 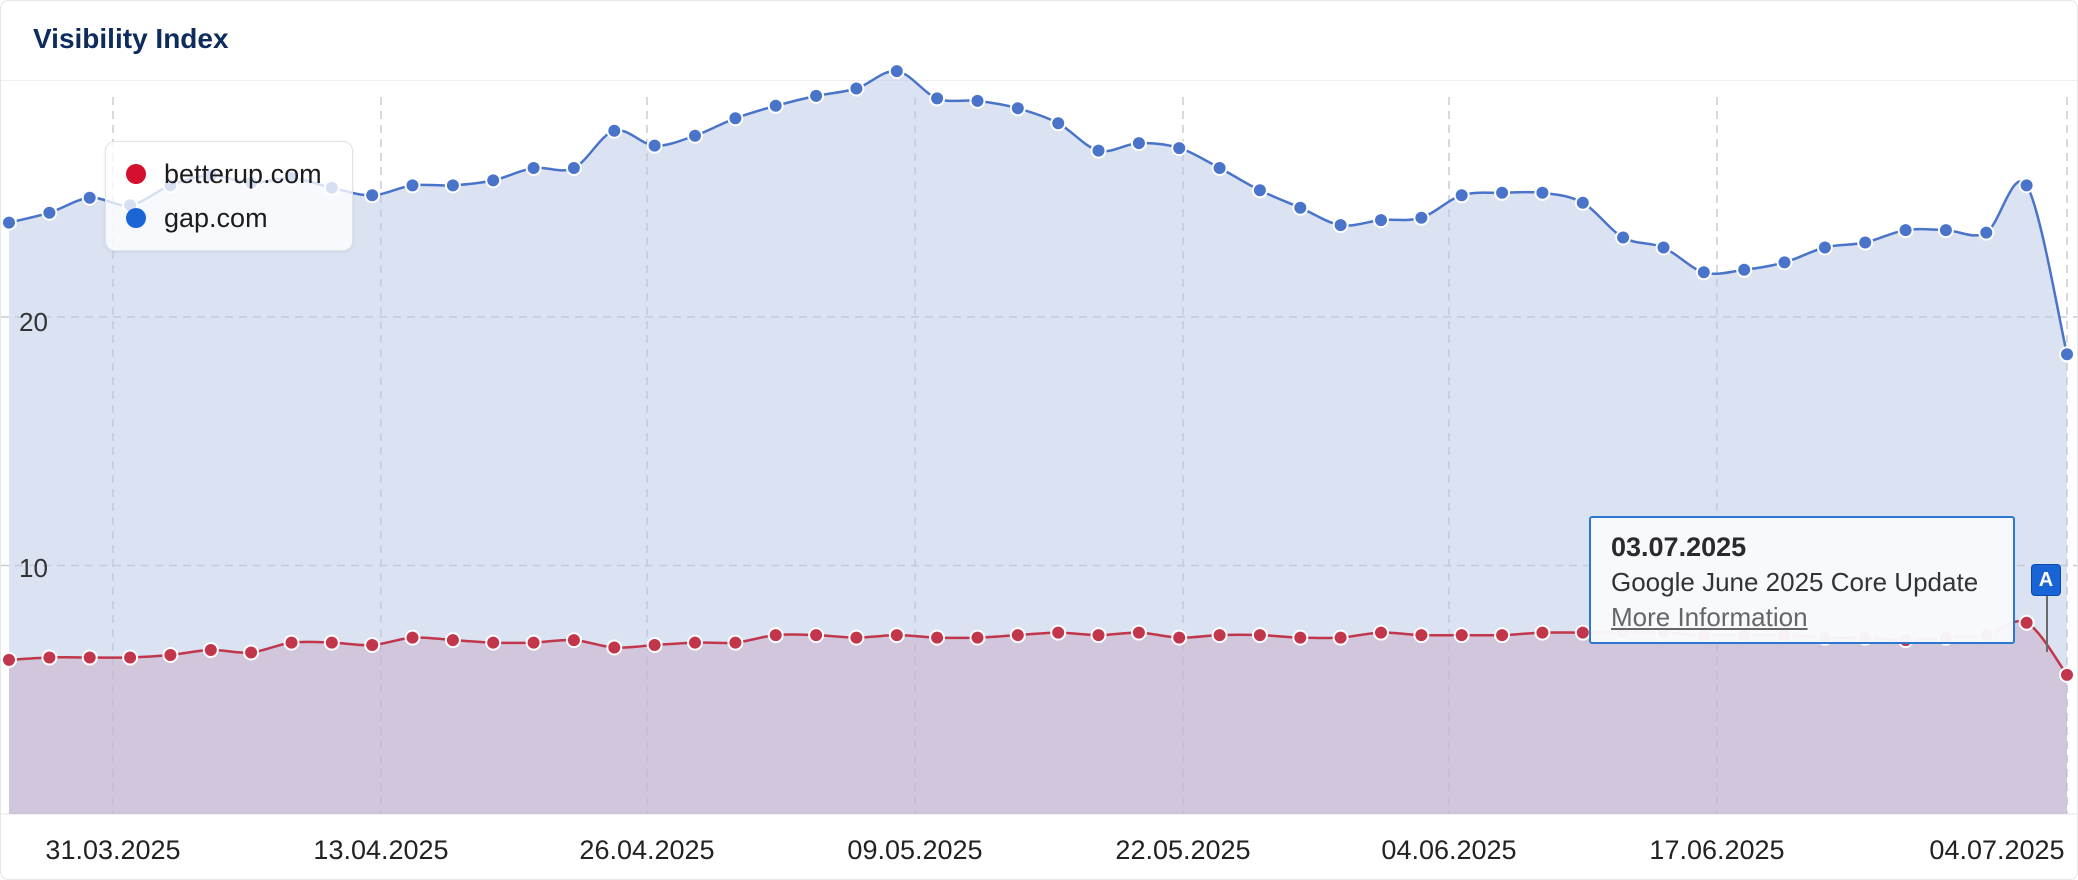 I want to click on chart-legend: betterup.com gap.com, so click(x=229, y=196).